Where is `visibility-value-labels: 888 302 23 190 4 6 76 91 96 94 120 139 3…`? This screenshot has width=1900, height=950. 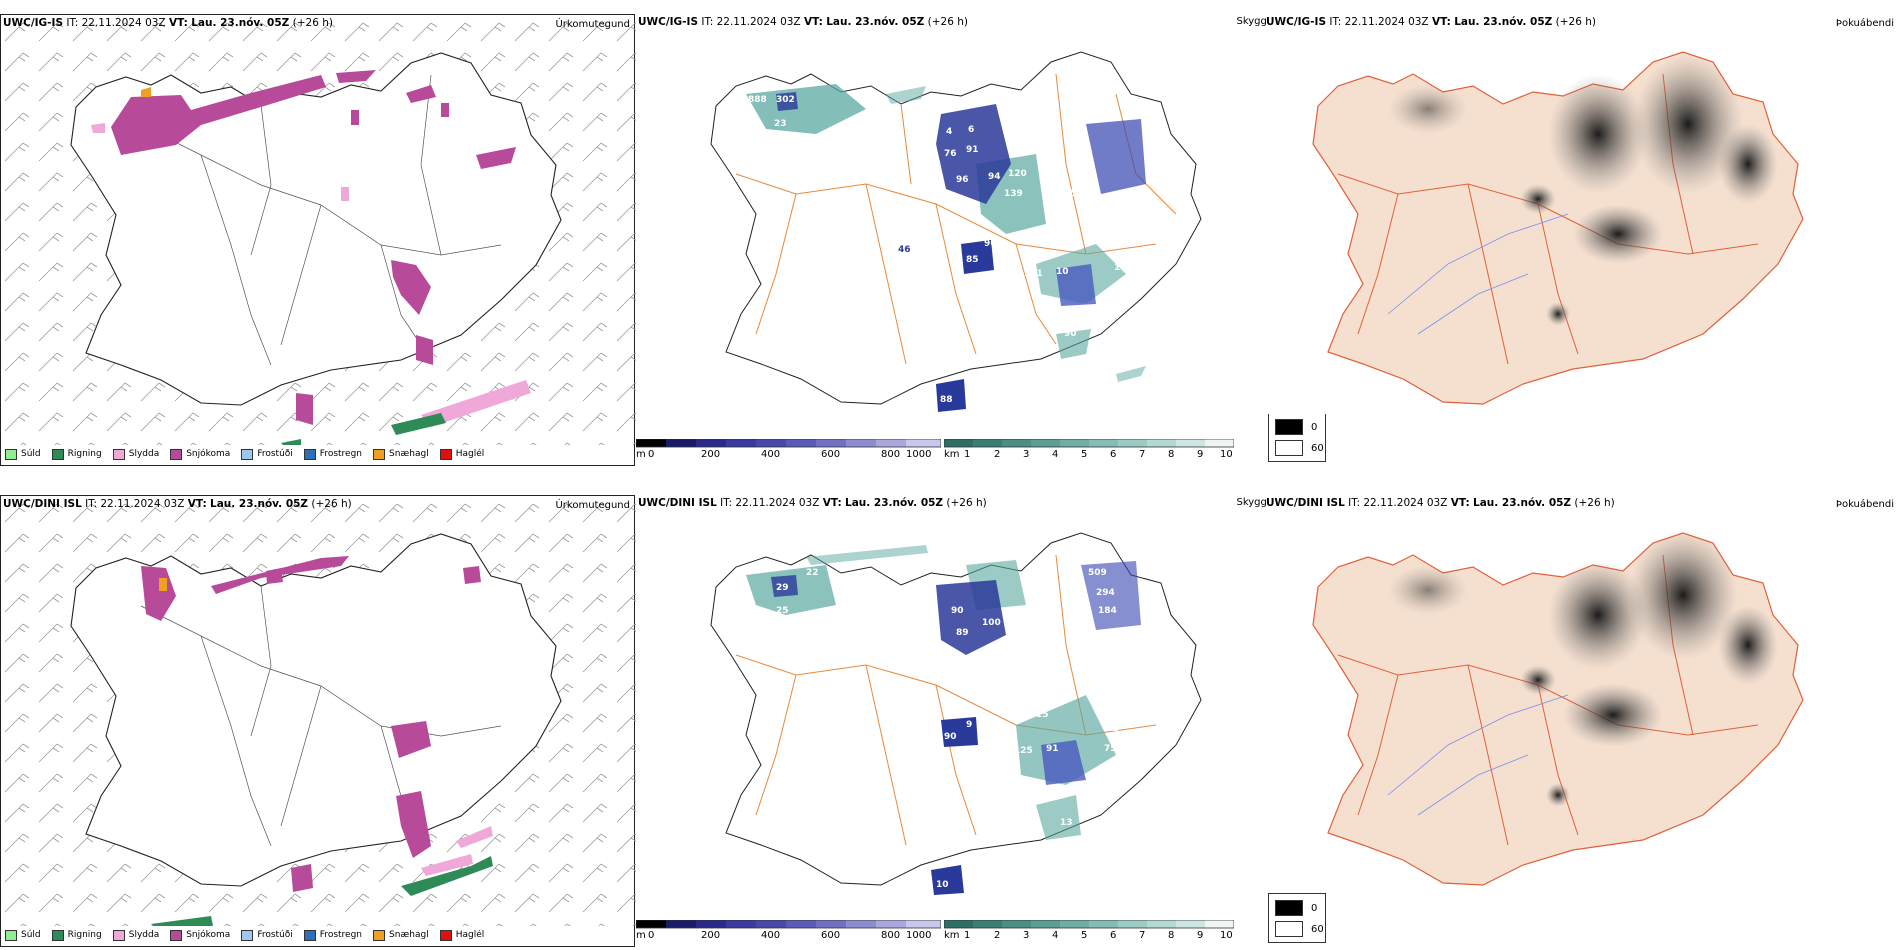
visibility-value-labels: 888 302 23 190 4 6 76 91 96 94 120 139 3… is located at coordinates (953, 250).